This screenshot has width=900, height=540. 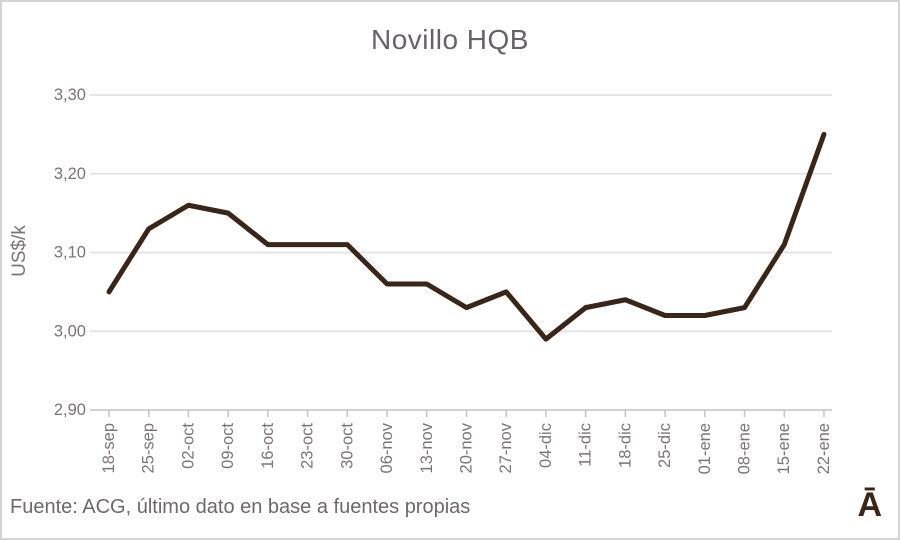 What do you see at coordinates (586, 445) in the screenshot?
I see `x-tick-label: 11-dic` at bounding box center [586, 445].